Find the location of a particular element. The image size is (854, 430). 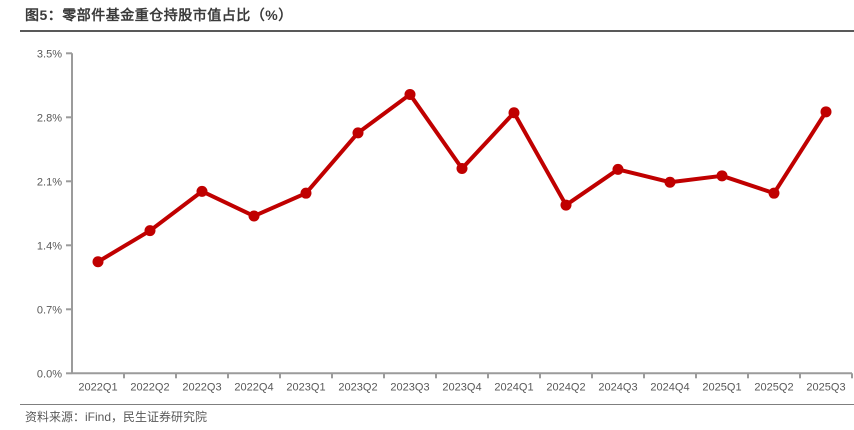

y-tick-label: 2.8% is located at coordinates (49, 118).